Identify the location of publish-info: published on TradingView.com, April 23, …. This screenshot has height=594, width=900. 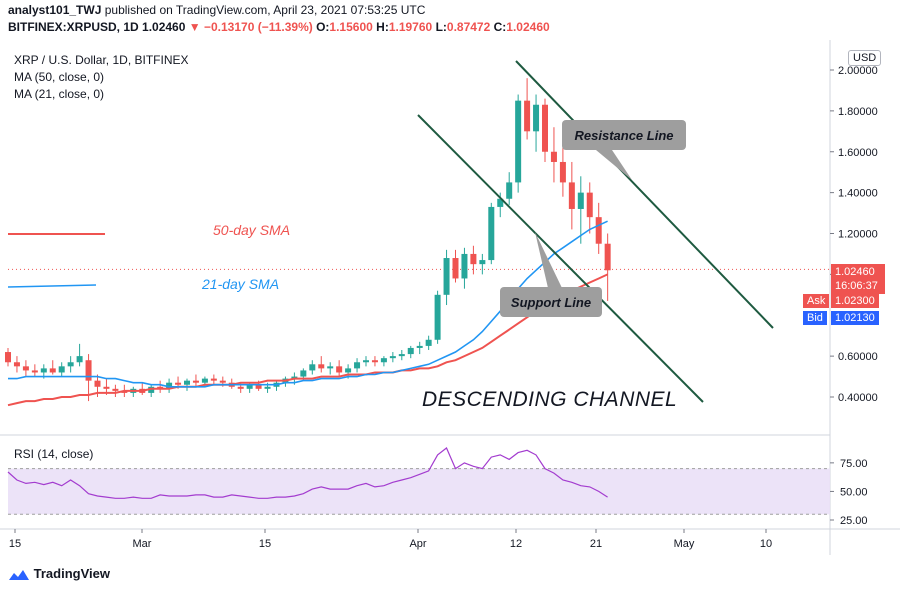
(265, 10).